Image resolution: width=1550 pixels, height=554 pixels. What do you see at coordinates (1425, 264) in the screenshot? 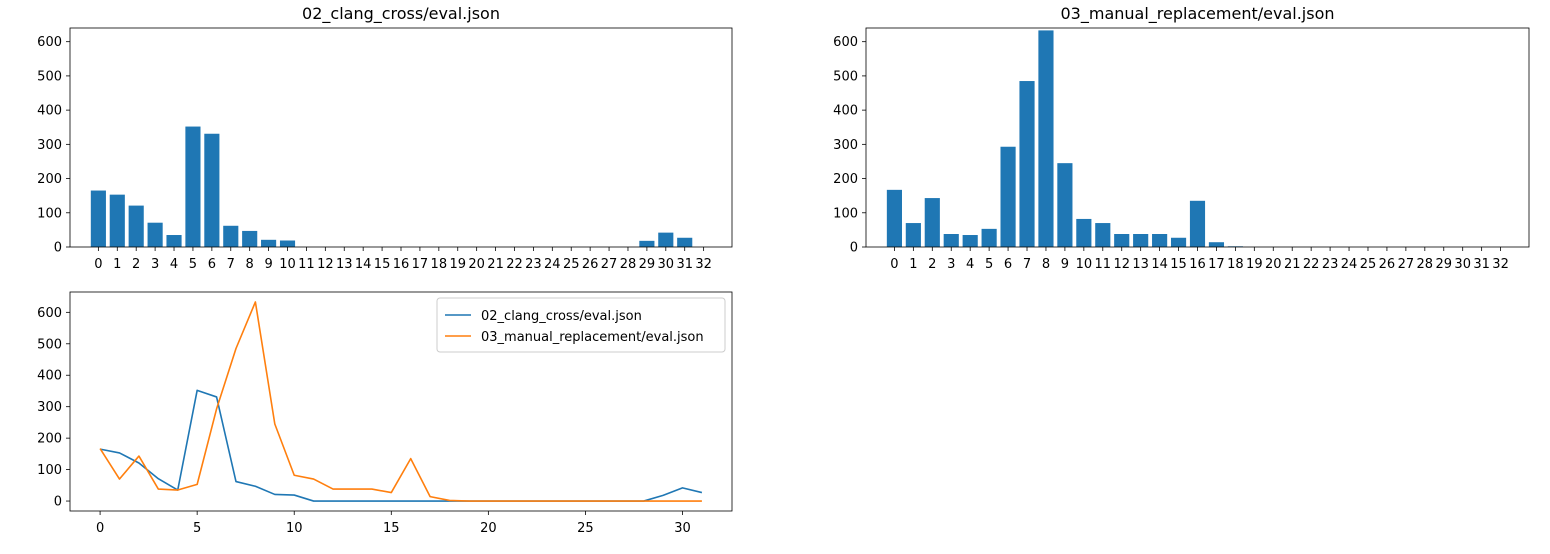
I see `chart-2-xtick-label: 28` at bounding box center [1425, 264].